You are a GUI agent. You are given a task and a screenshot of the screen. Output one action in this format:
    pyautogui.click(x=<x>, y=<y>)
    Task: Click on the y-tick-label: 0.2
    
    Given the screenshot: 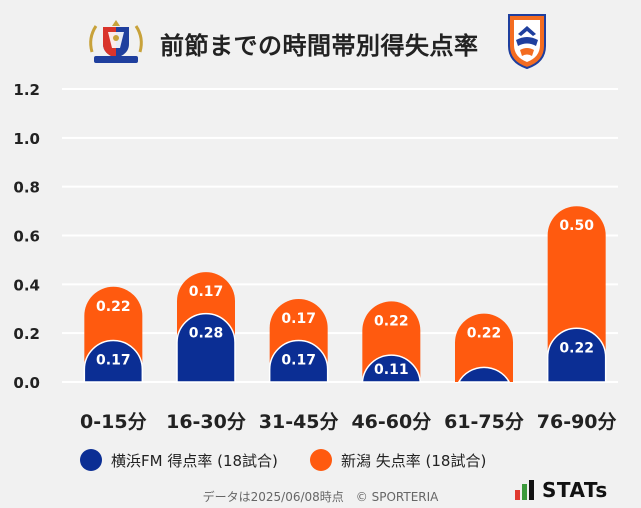 What is the action you would take?
    pyautogui.click(x=26, y=334)
    